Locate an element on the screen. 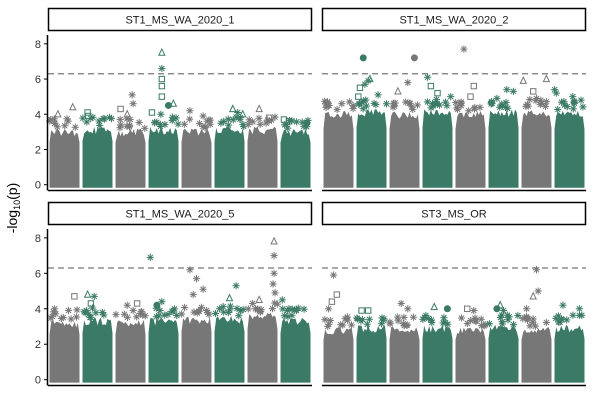 This screenshot has height=400, width=600. y-tick-label: 0 is located at coordinates (38, 186).